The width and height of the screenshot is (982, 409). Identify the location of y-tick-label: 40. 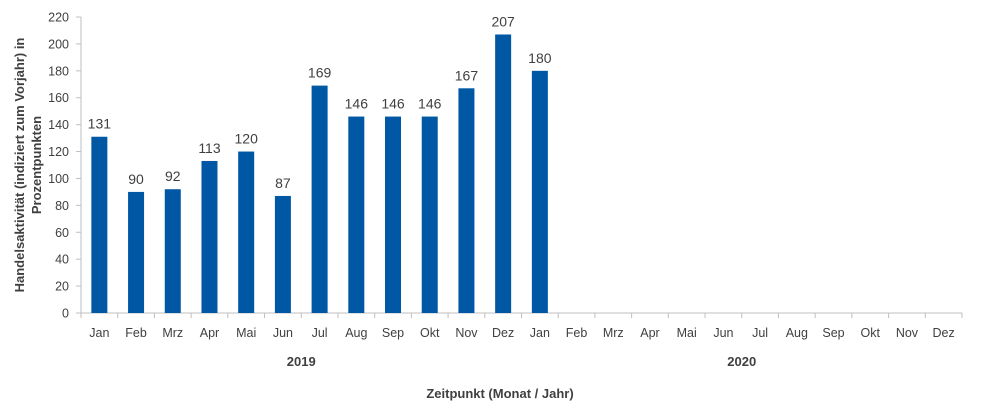
(62, 260).